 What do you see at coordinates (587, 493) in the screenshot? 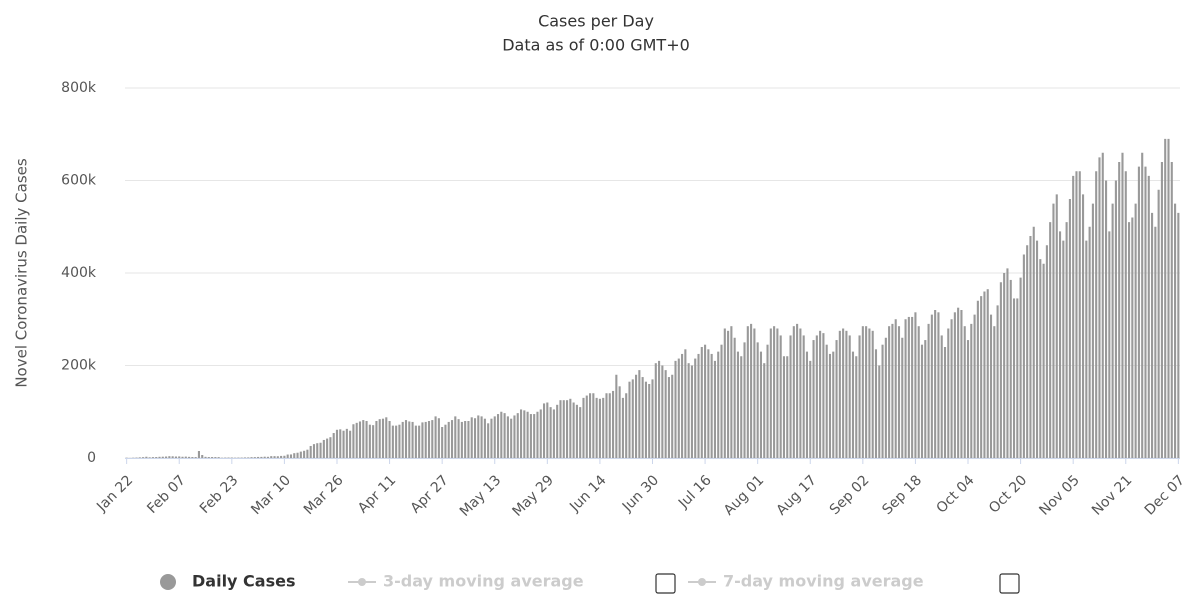
I see `x-tick-label: Jun 14` at bounding box center [587, 493].